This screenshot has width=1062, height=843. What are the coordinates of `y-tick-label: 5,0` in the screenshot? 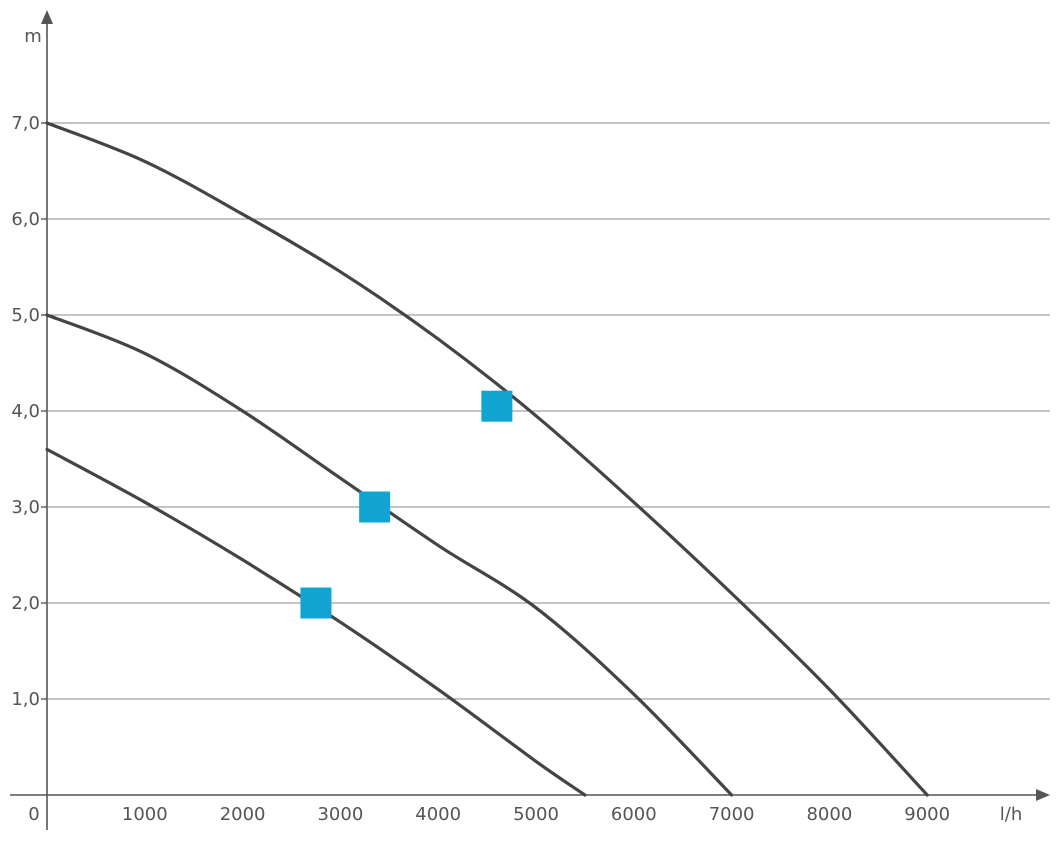 It's located at (25, 315).